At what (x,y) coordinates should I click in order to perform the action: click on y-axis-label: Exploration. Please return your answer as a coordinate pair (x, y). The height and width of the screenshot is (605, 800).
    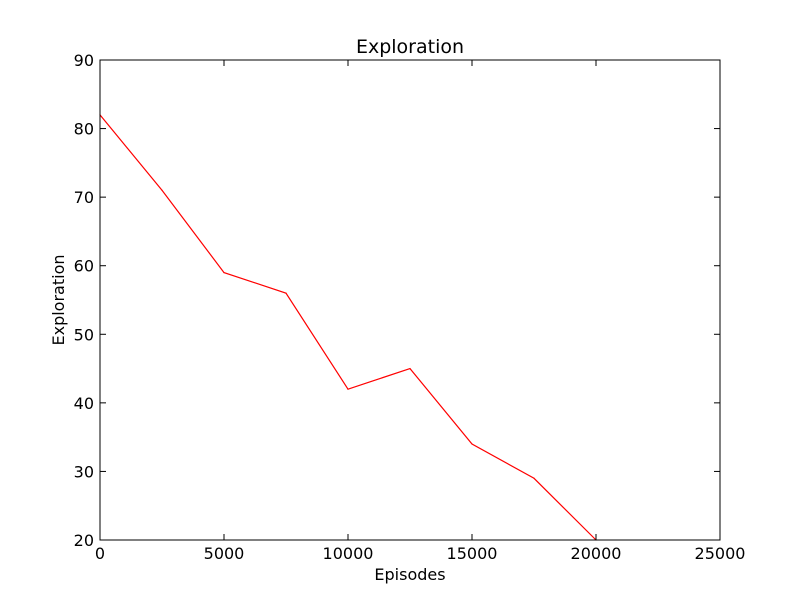
    Looking at the image, I should click on (58, 300).